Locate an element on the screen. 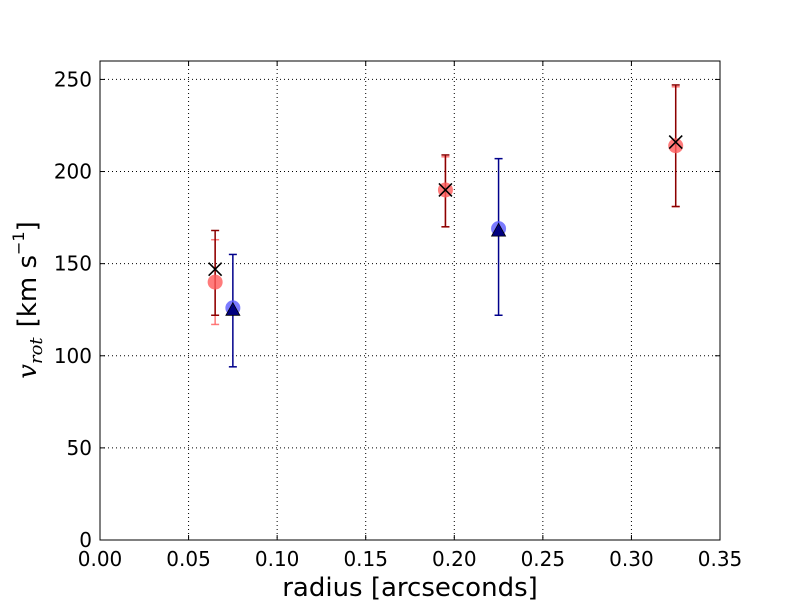  y-tick-label: 200 is located at coordinates (73, 172).